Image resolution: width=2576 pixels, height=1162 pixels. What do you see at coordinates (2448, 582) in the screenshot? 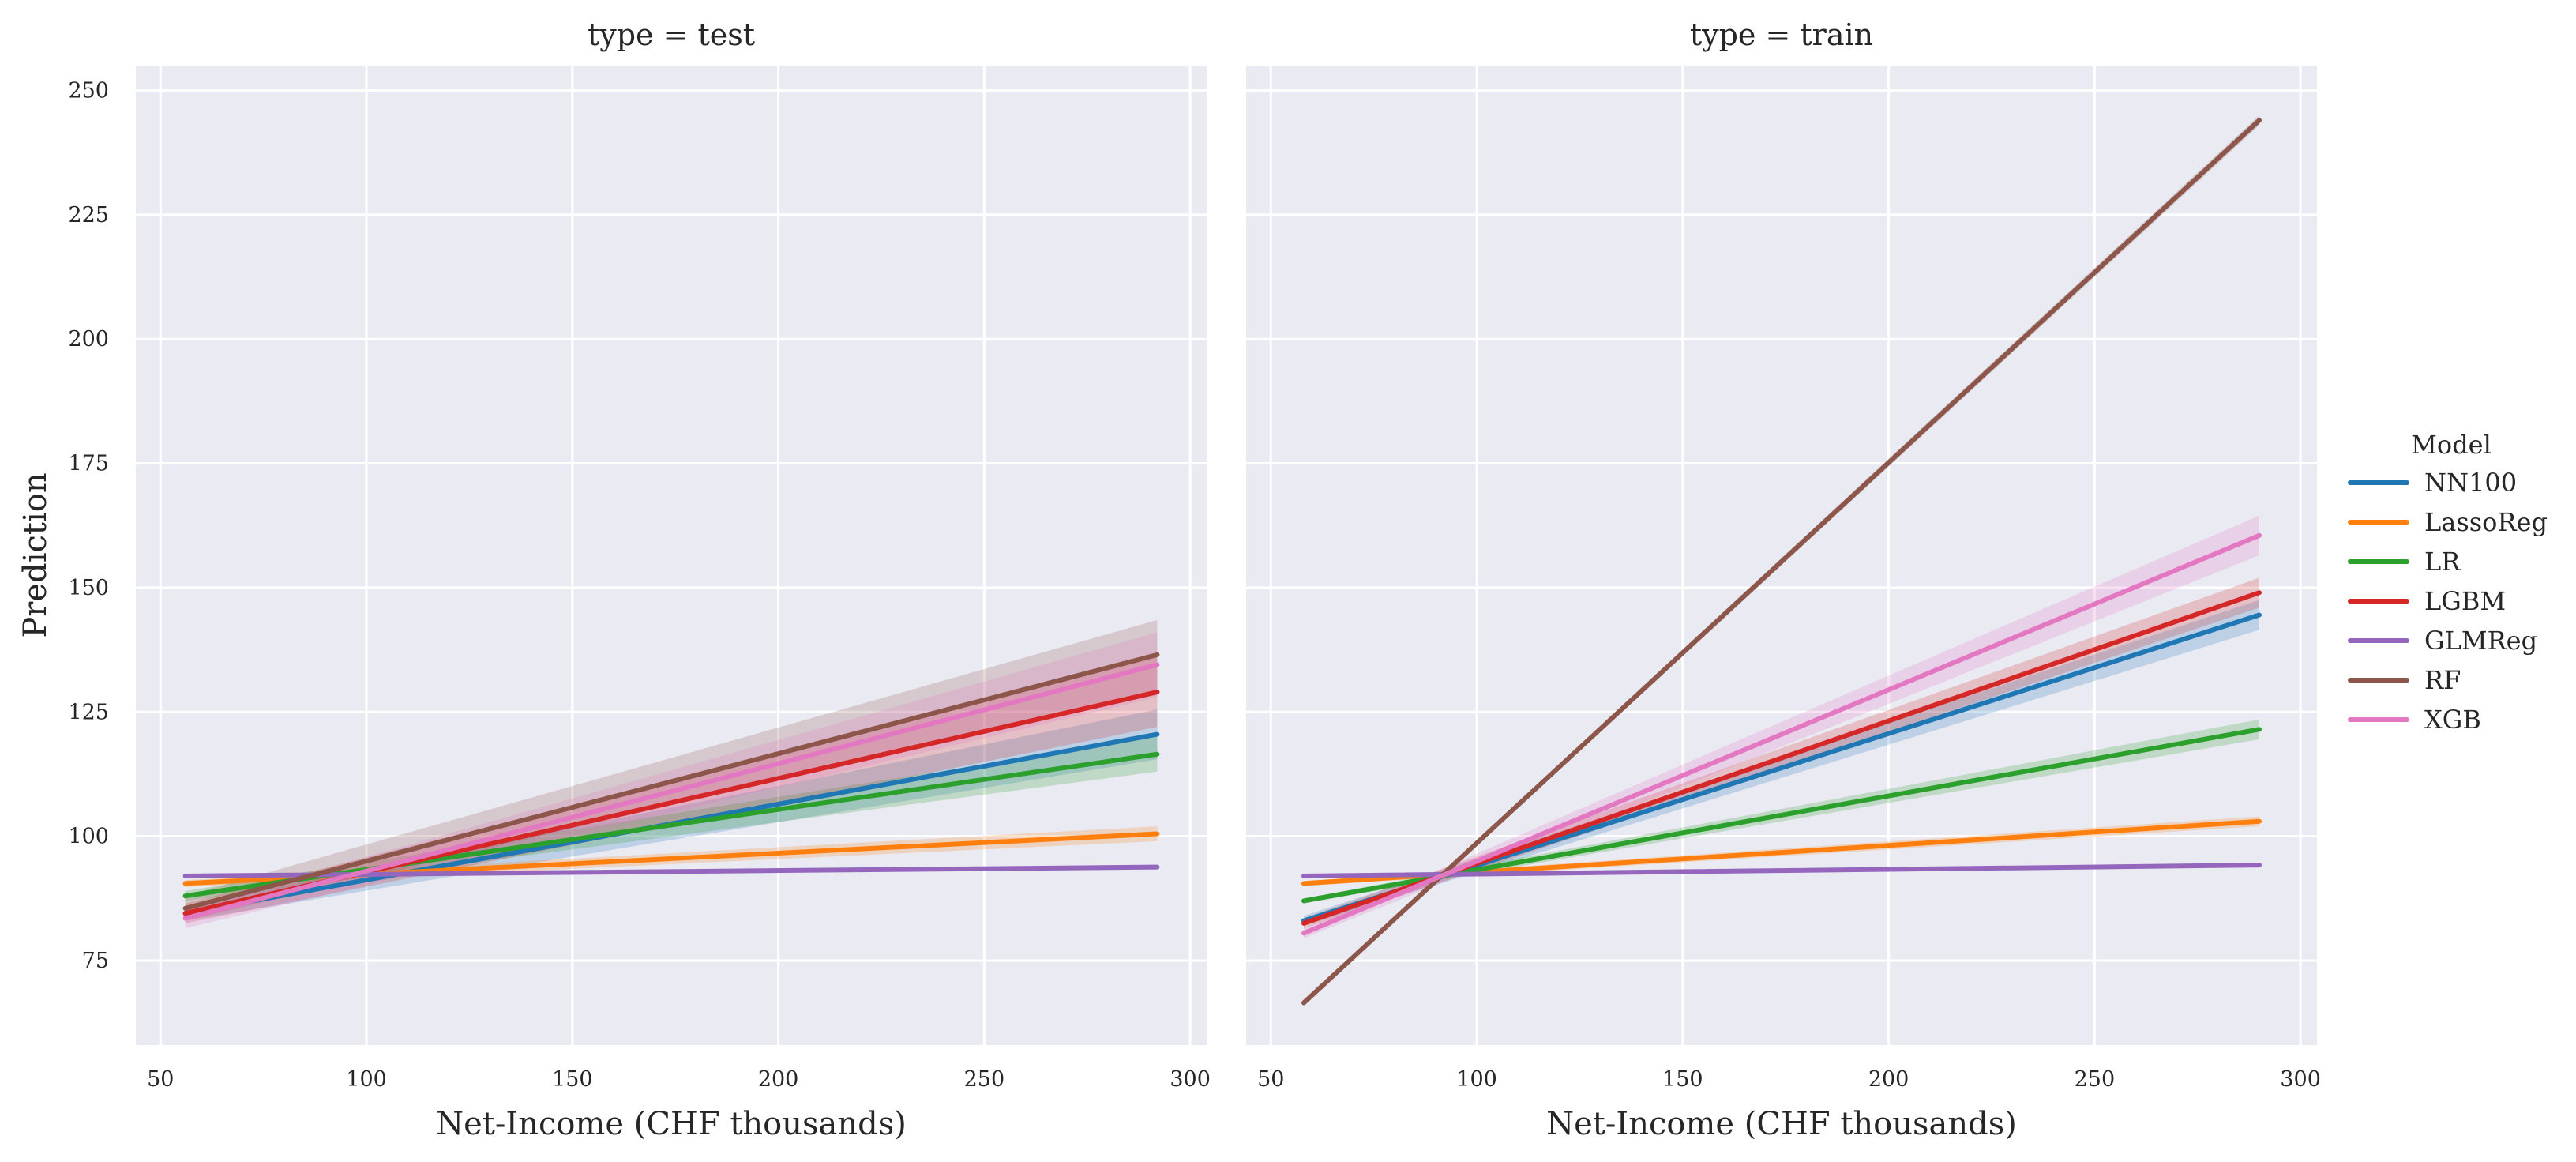
I see `chart-legend: Model NN100 LassoReg LR LGBM GLMReg RF XGB` at bounding box center [2448, 582].